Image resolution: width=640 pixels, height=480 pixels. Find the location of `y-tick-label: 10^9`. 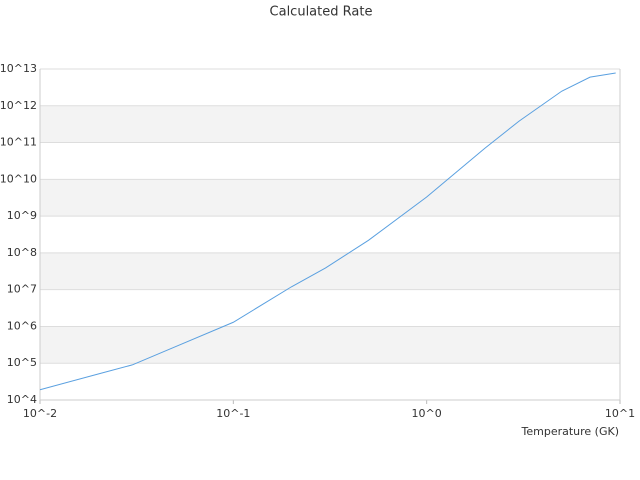

y-tick-label: 10^9 is located at coordinates (22, 215).